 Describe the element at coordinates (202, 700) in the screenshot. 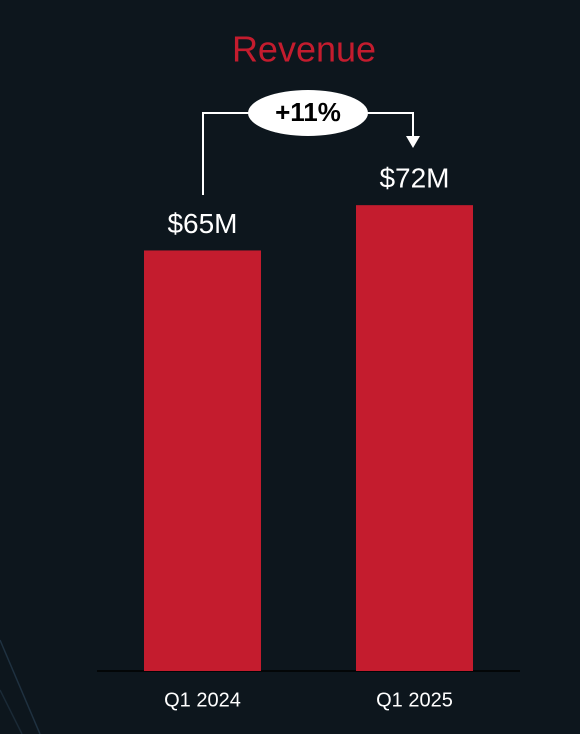

I see `x-tick-label: Q1 2024` at that location.